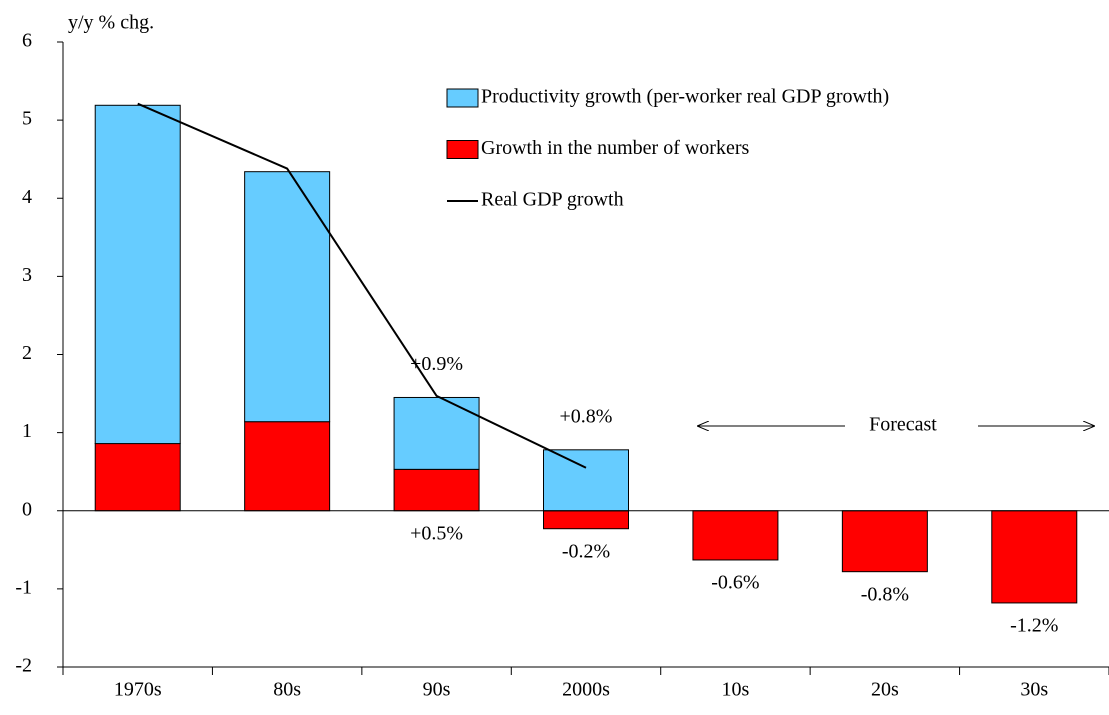 This screenshot has width=1109, height=715. I want to click on value-label: -0.8%, so click(885, 594).